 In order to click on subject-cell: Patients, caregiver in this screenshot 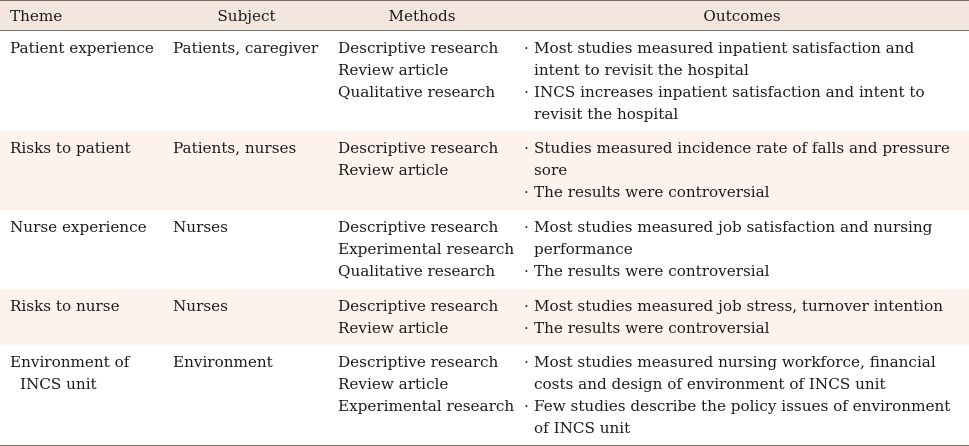, I will do `click(246, 48)`.